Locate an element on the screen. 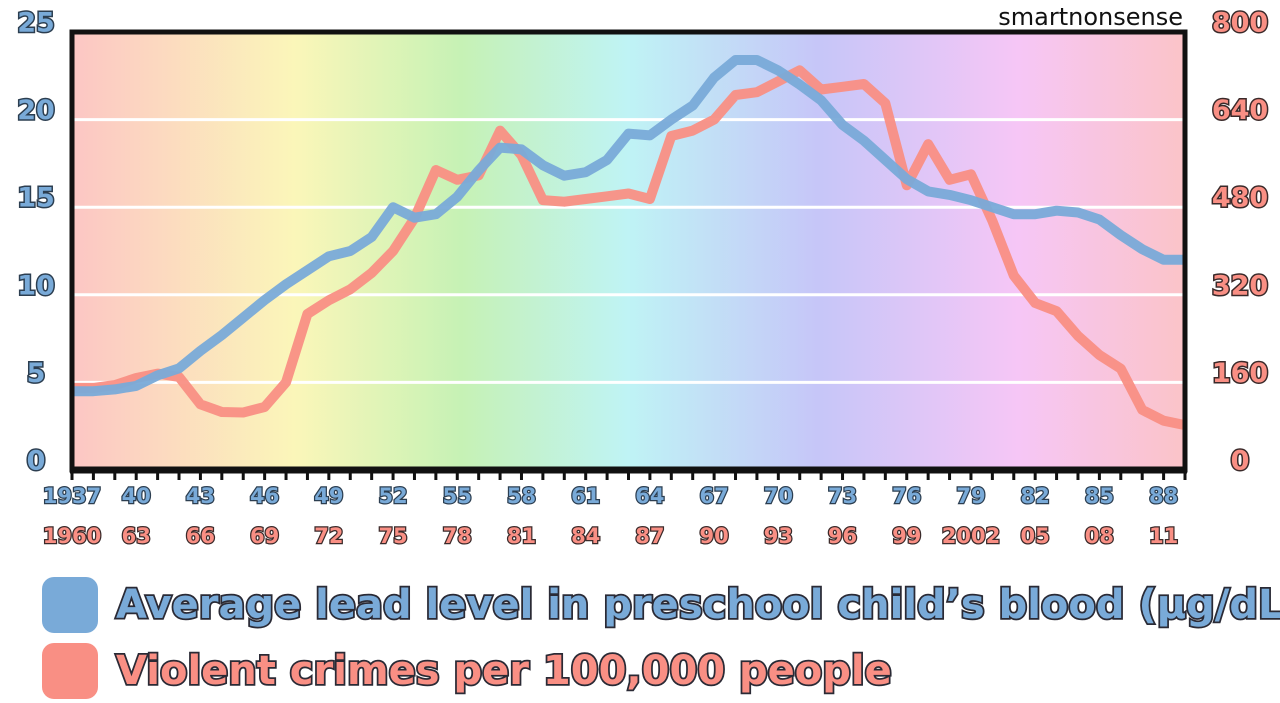 This screenshot has height=703, width=1280. x-tick-label: 85 is located at coordinates (1099, 496).